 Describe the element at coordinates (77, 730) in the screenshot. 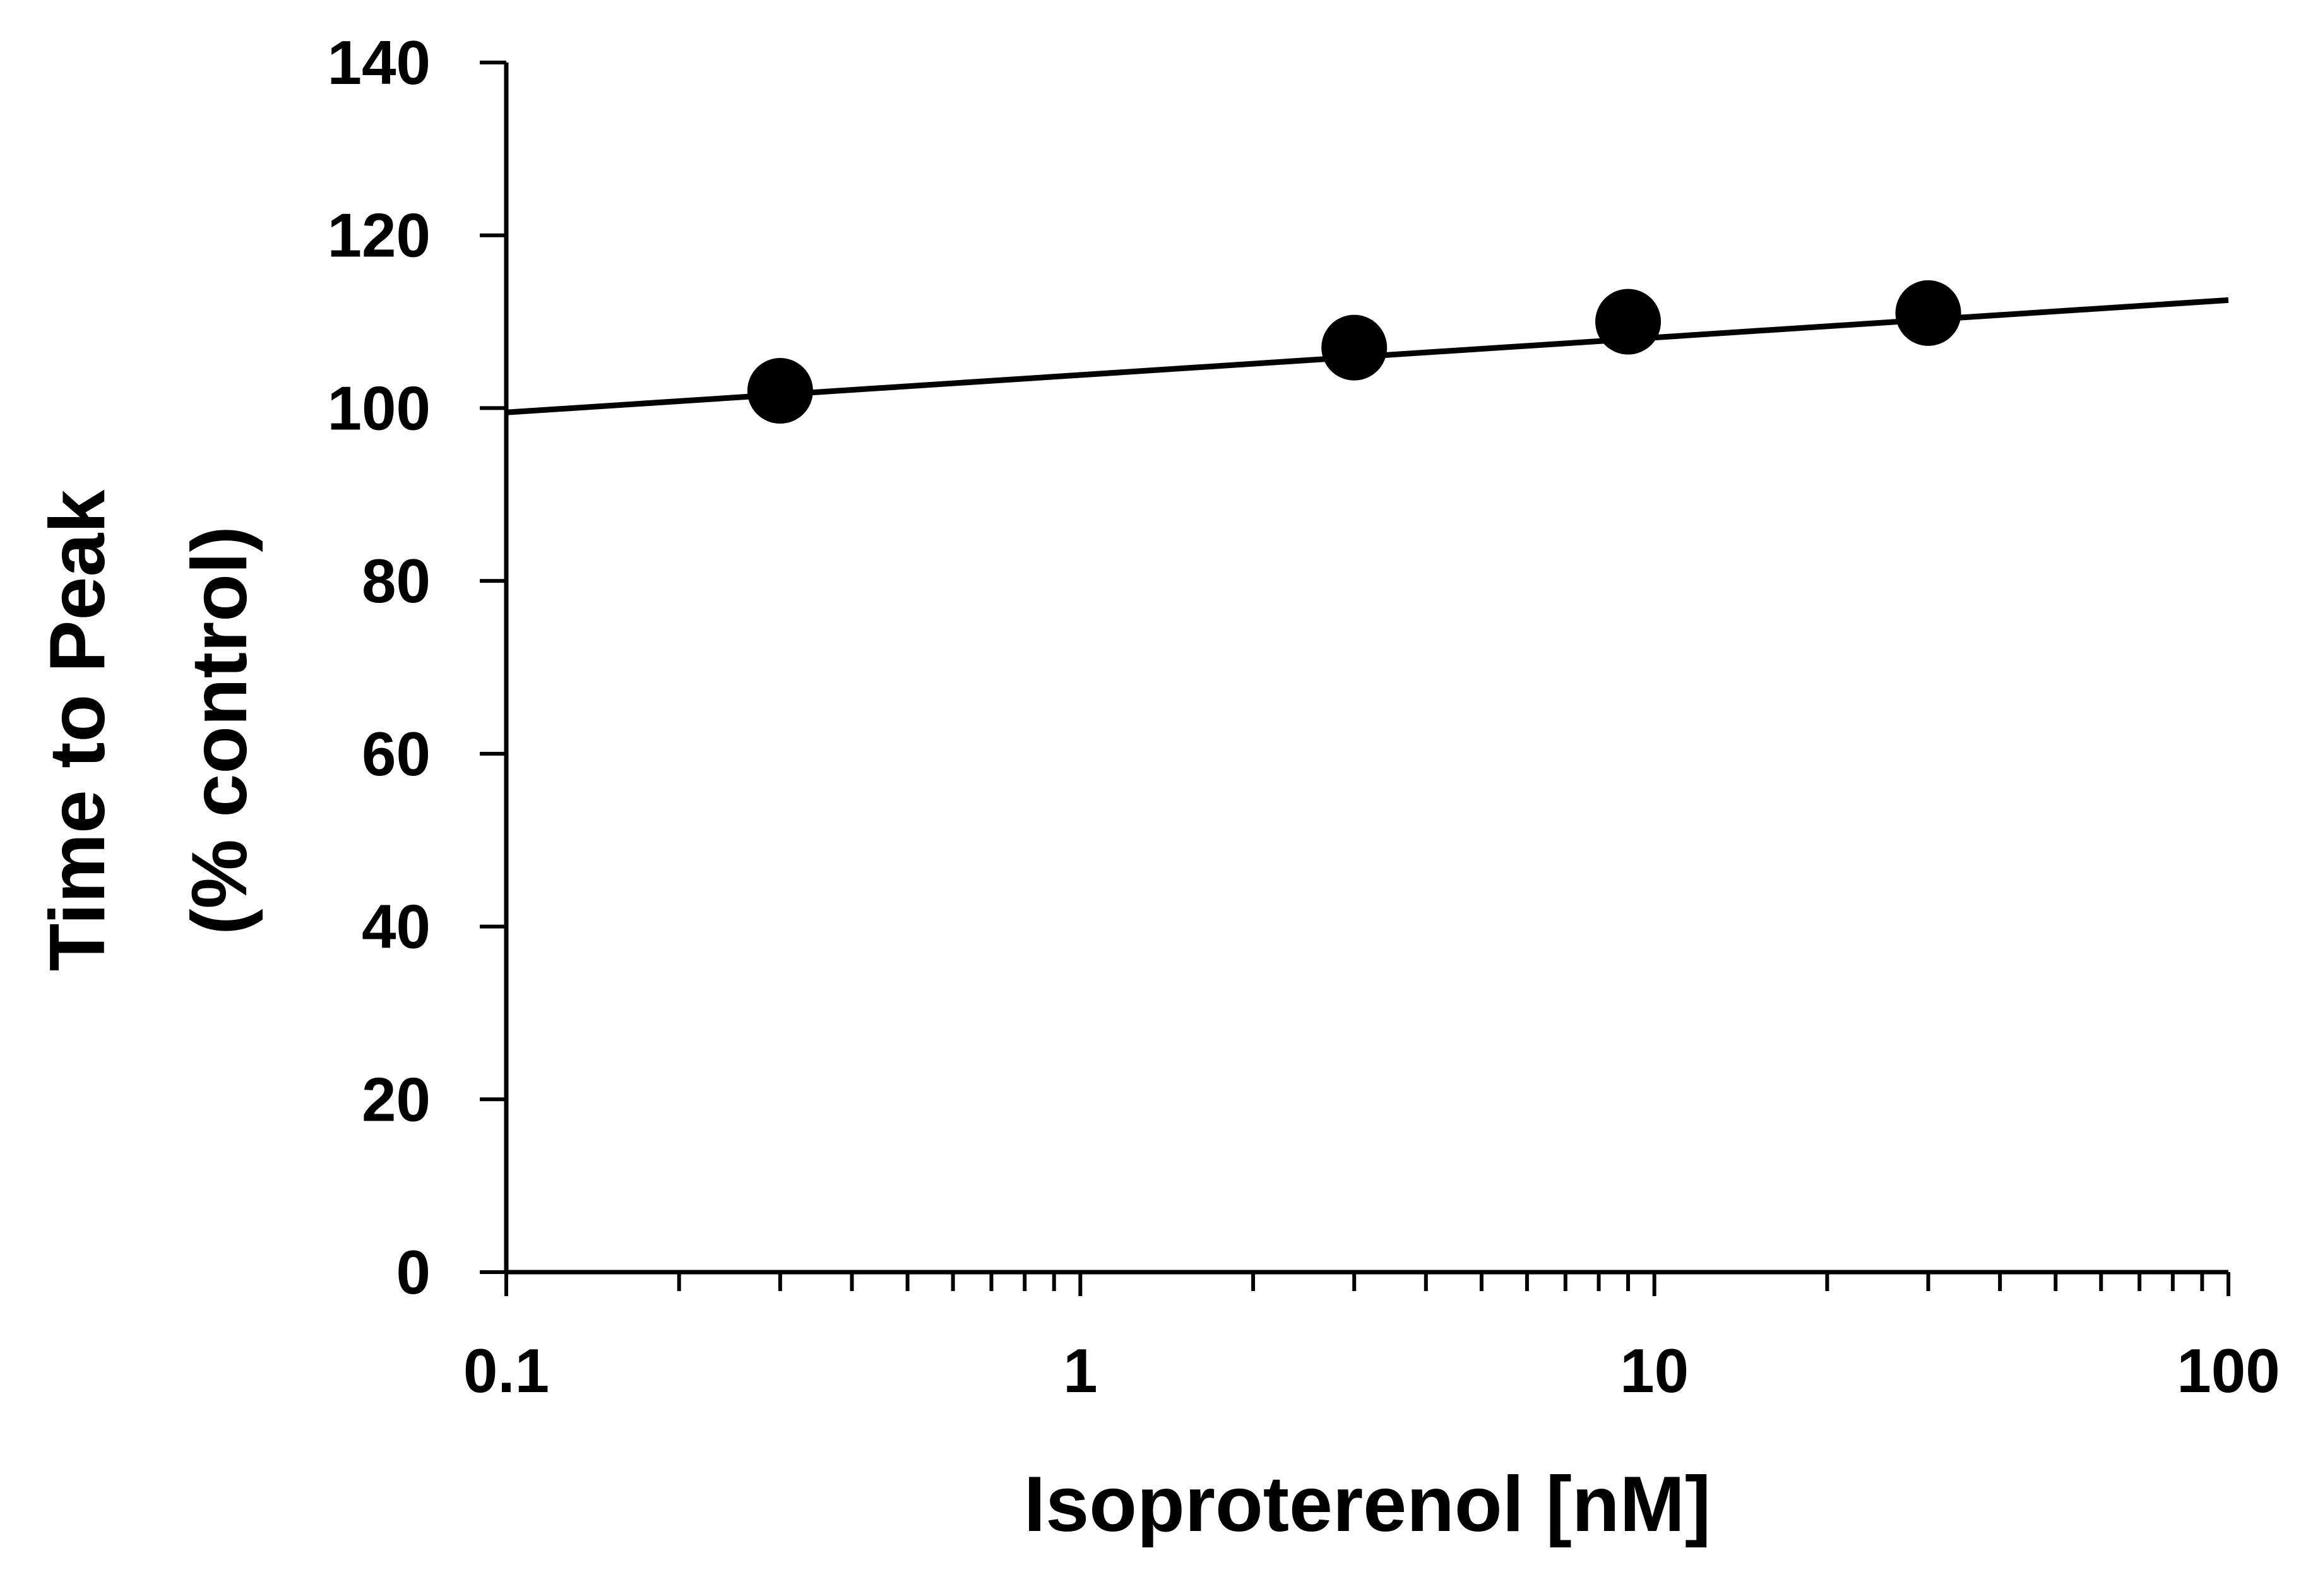

I see `y-axis-title-line-1: Time to Peak` at that location.